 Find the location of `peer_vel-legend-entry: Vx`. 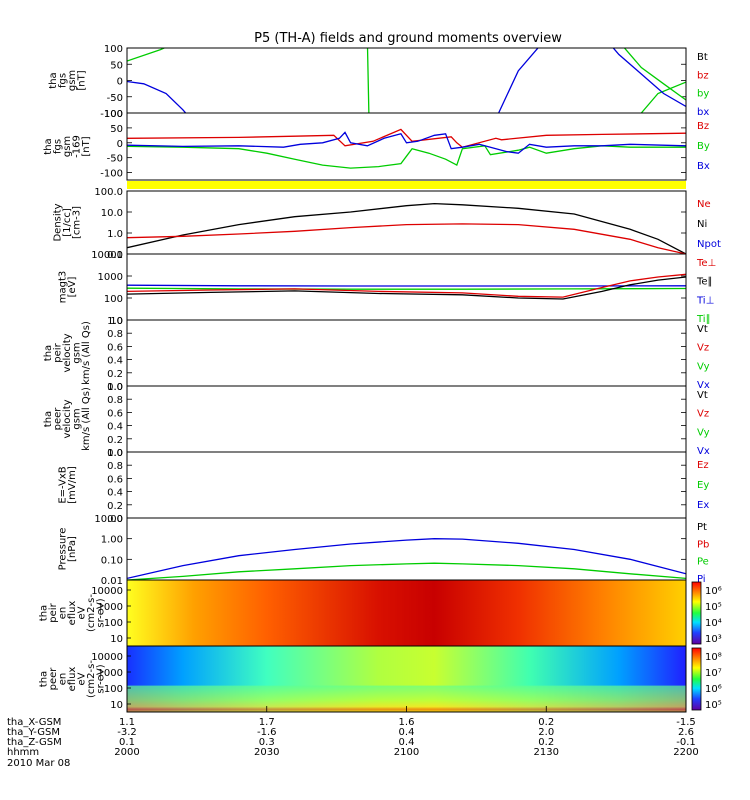

peer_vel-legend-entry: Vx is located at coordinates (703, 451).